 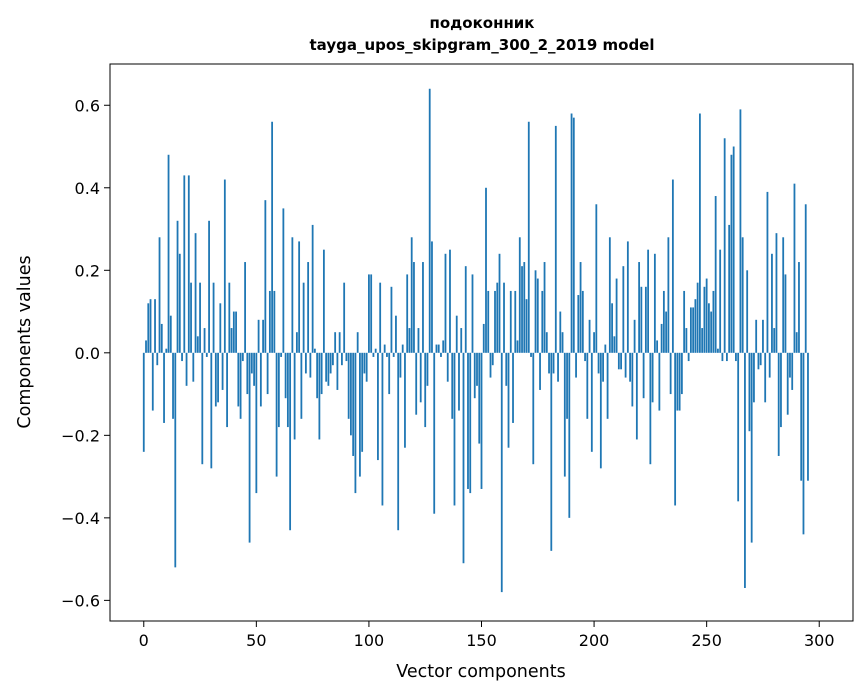 What do you see at coordinates (594, 640) in the screenshot?
I see `x-tick-label: 200` at bounding box center [594, 640].